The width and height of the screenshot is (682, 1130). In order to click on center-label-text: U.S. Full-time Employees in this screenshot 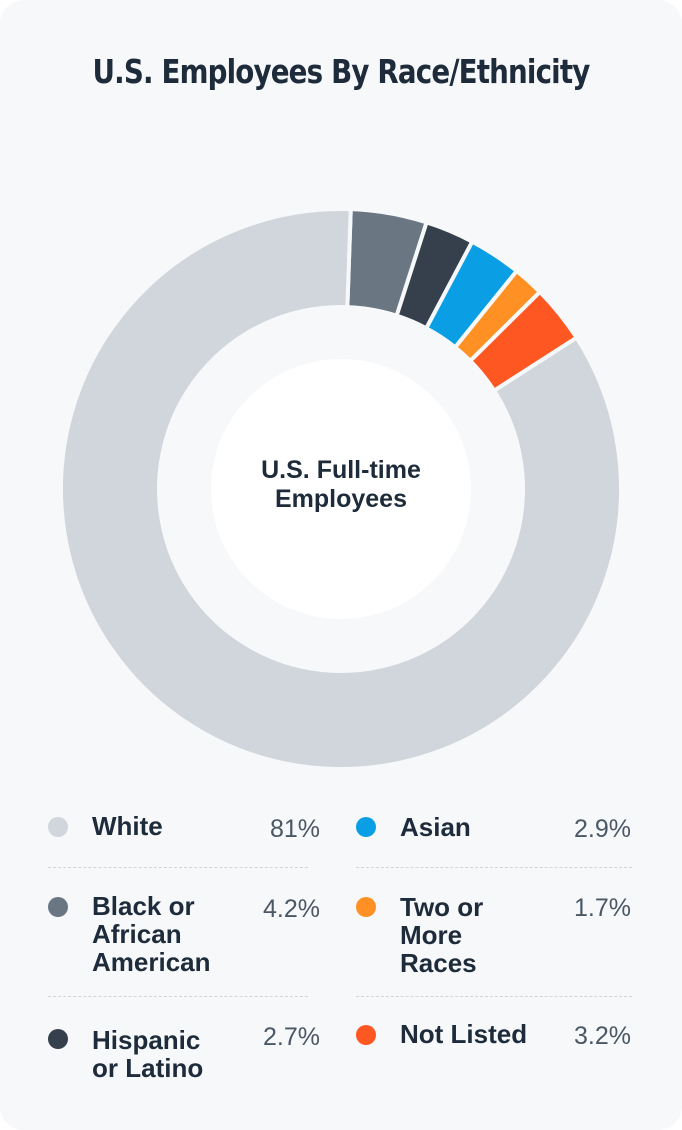, I will do `click(341, 484)`.